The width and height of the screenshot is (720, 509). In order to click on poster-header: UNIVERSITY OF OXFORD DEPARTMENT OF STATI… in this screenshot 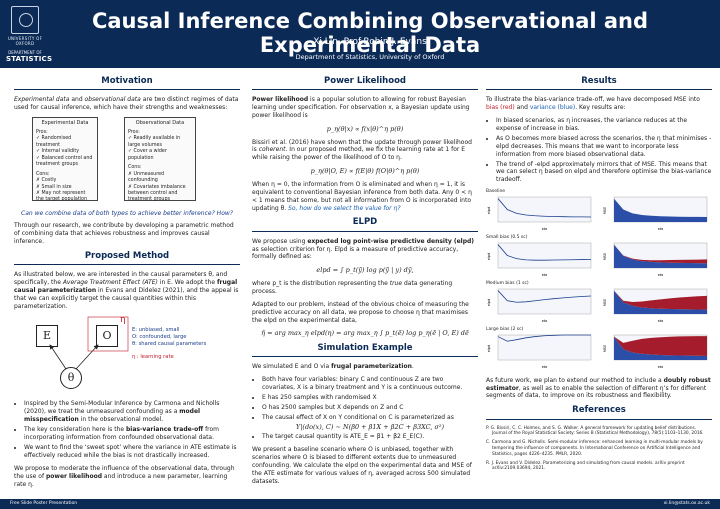, I will do `click(360, 34)`.